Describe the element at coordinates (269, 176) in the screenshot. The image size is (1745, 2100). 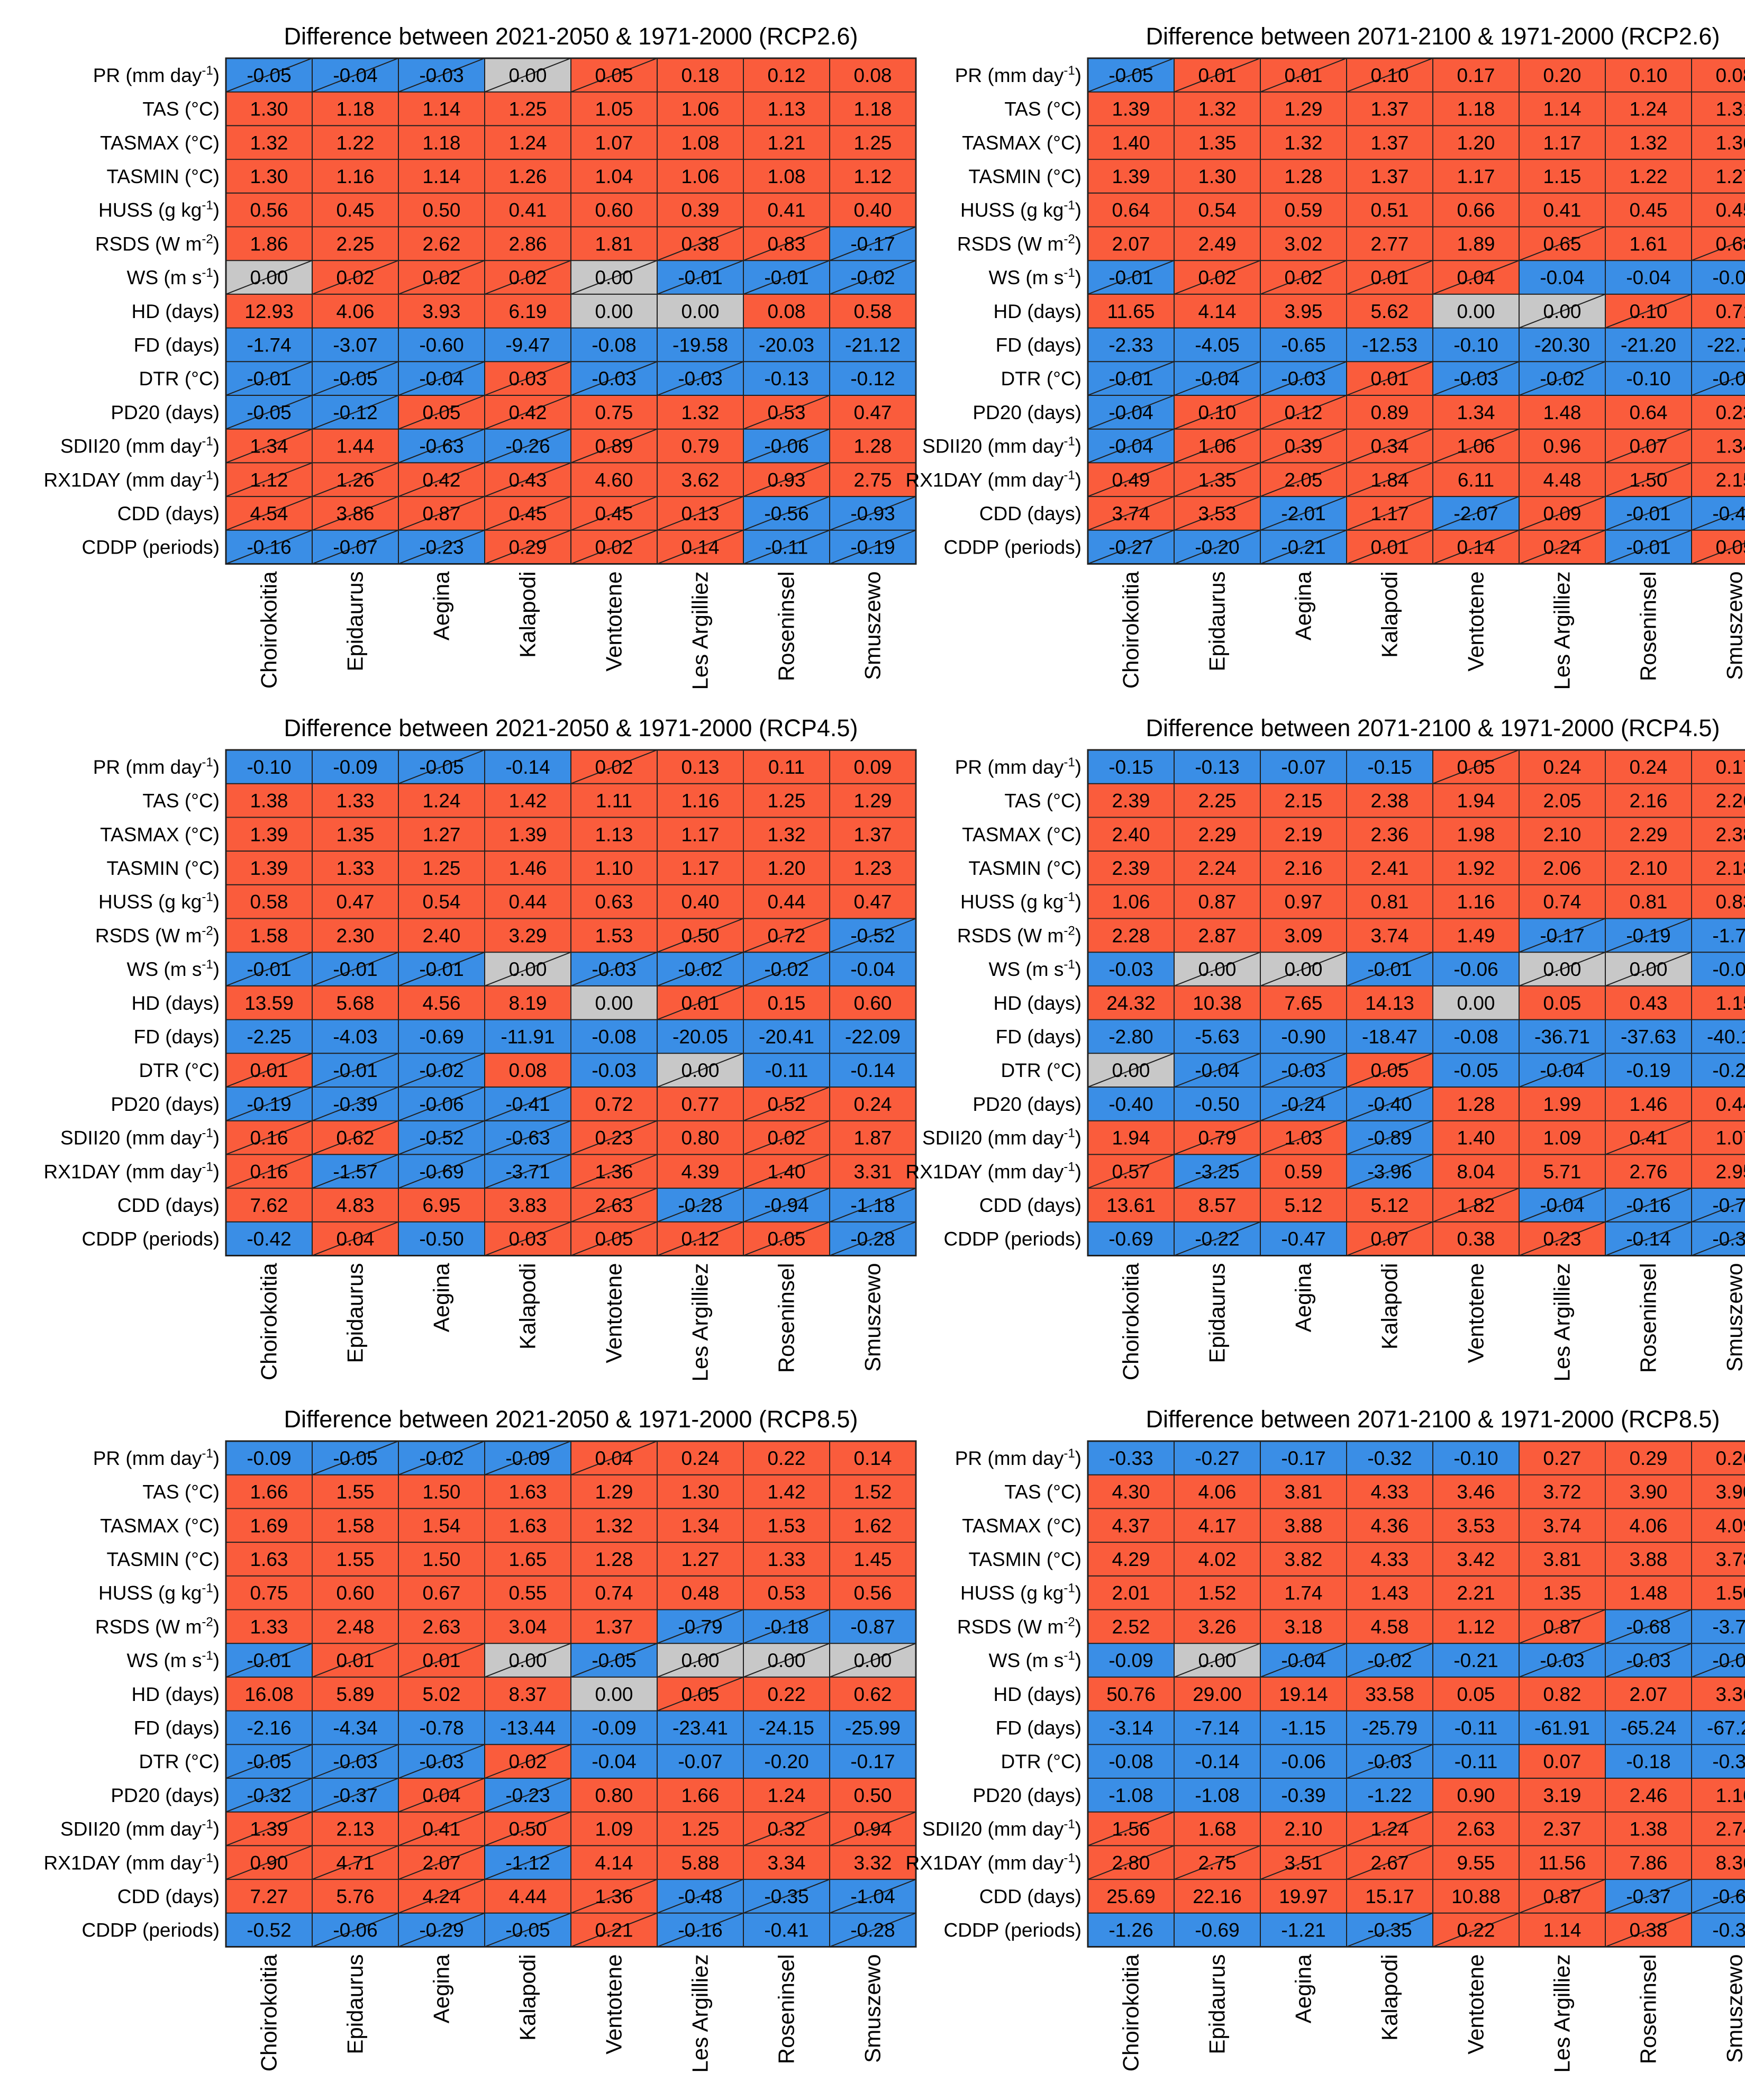
I see `cell-value: 1.30` at that location.